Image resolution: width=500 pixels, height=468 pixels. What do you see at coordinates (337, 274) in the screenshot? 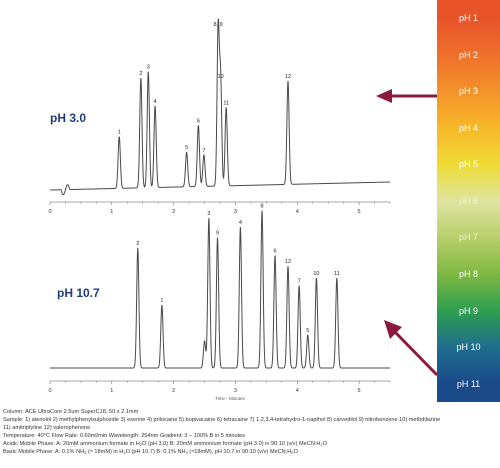
I see `peak-label-1-12: 11` at bounding box center [337, 274].